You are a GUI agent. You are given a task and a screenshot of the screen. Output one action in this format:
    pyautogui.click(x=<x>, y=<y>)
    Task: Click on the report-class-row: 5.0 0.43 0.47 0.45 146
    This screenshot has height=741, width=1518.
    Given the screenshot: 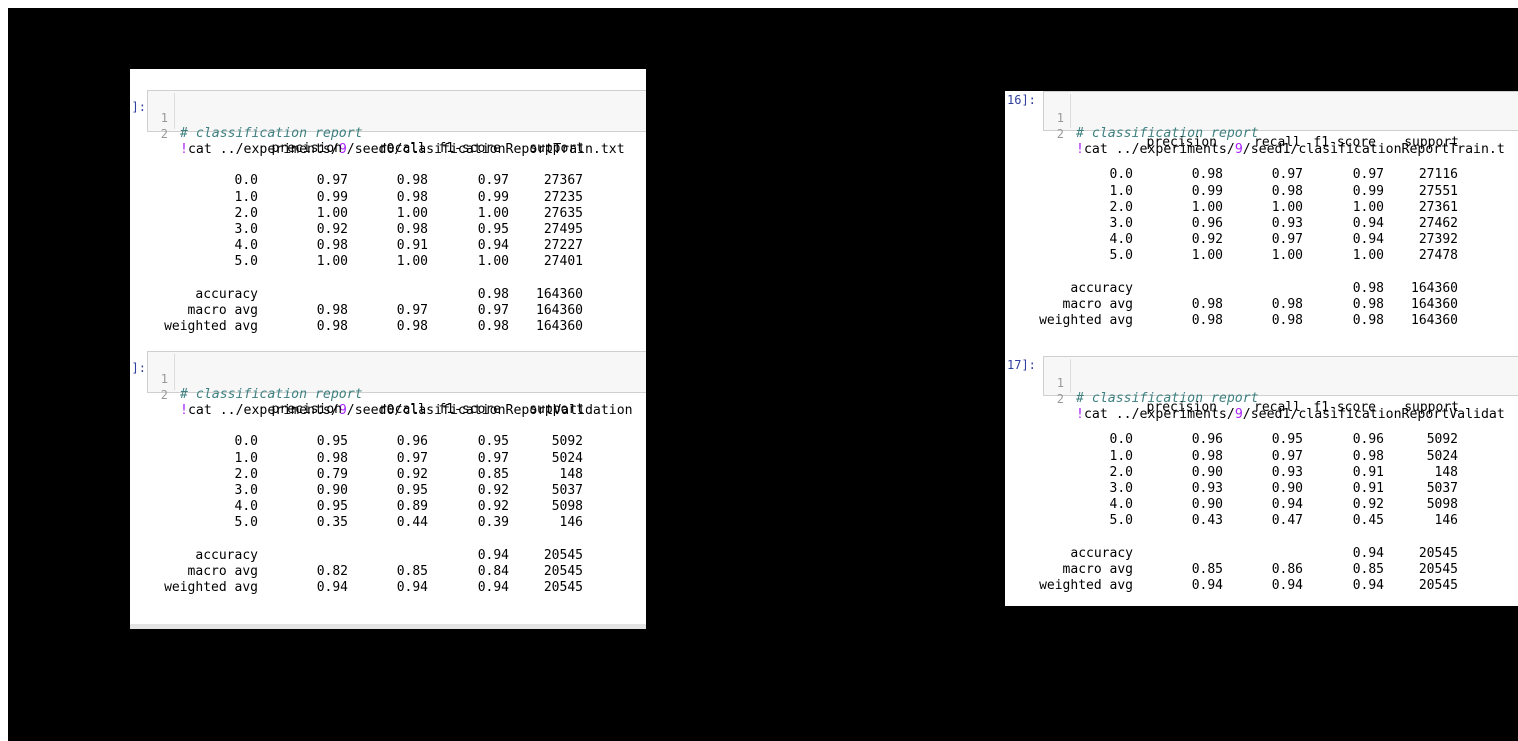 What is the action you would take?
    pyautogui.click(x=1261, y=521)
    